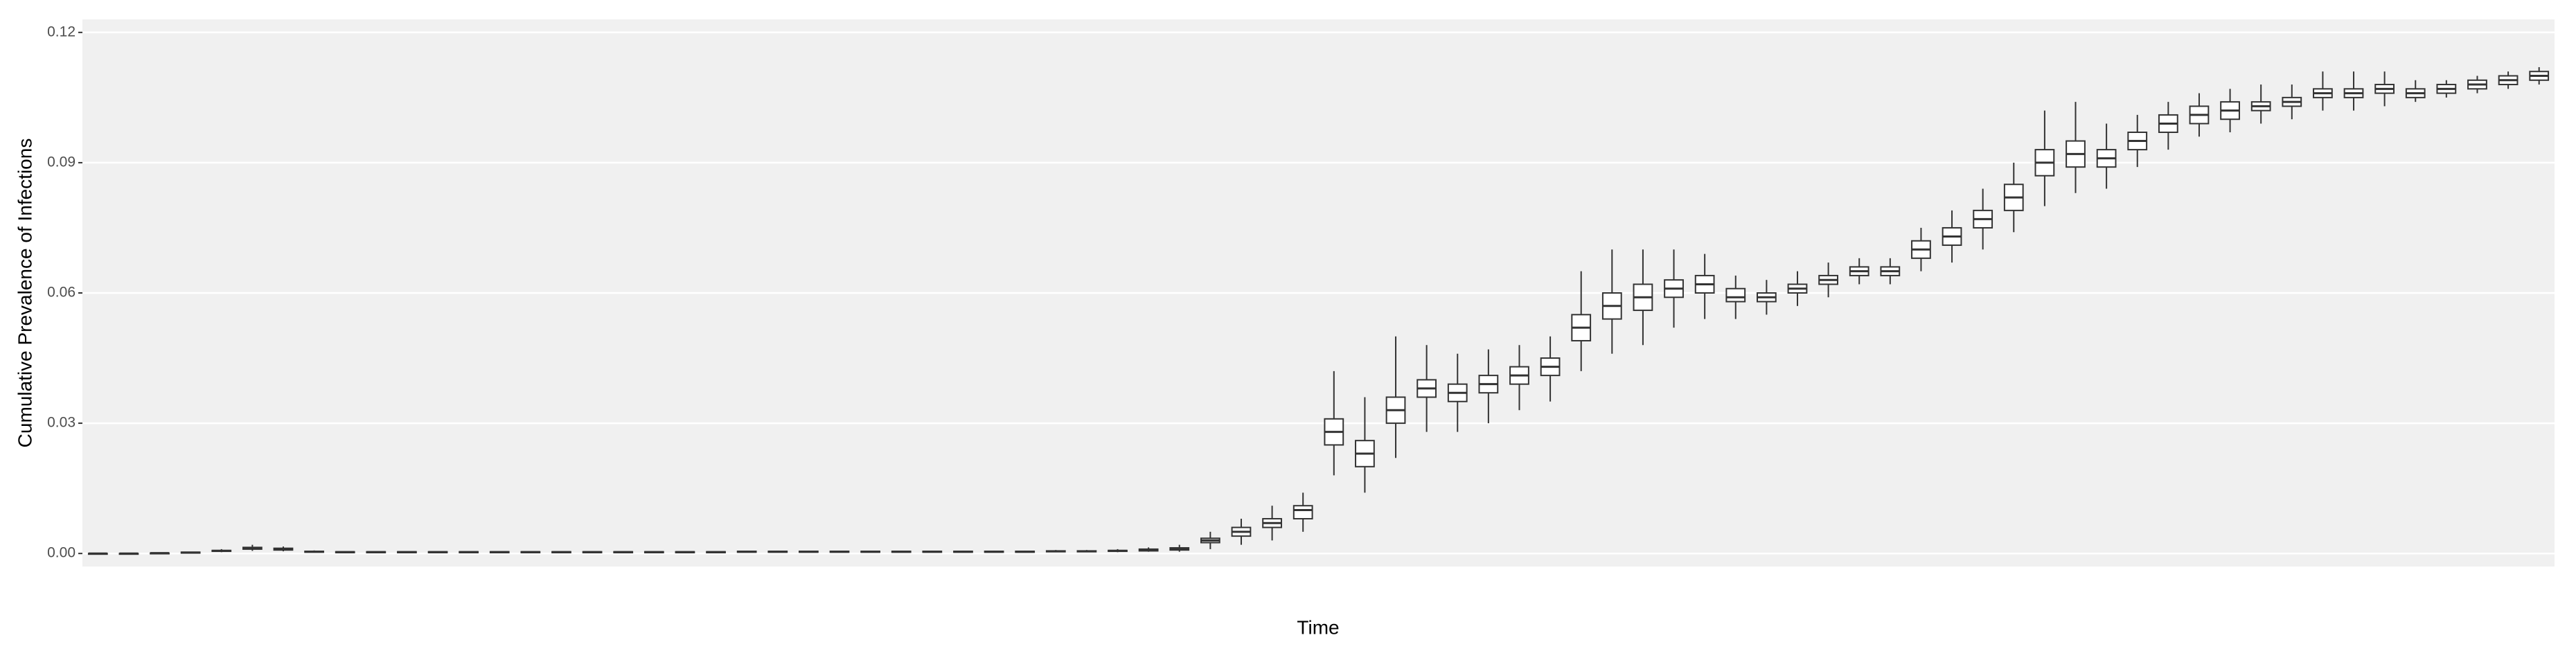 The height and width of the screenshot is (660, 2576). What do you see at coordinates (24, 293) in the screenshot?
I see `y-axis-title: Cumulative Prevalence of Infections` at bounding box center [24, 293].